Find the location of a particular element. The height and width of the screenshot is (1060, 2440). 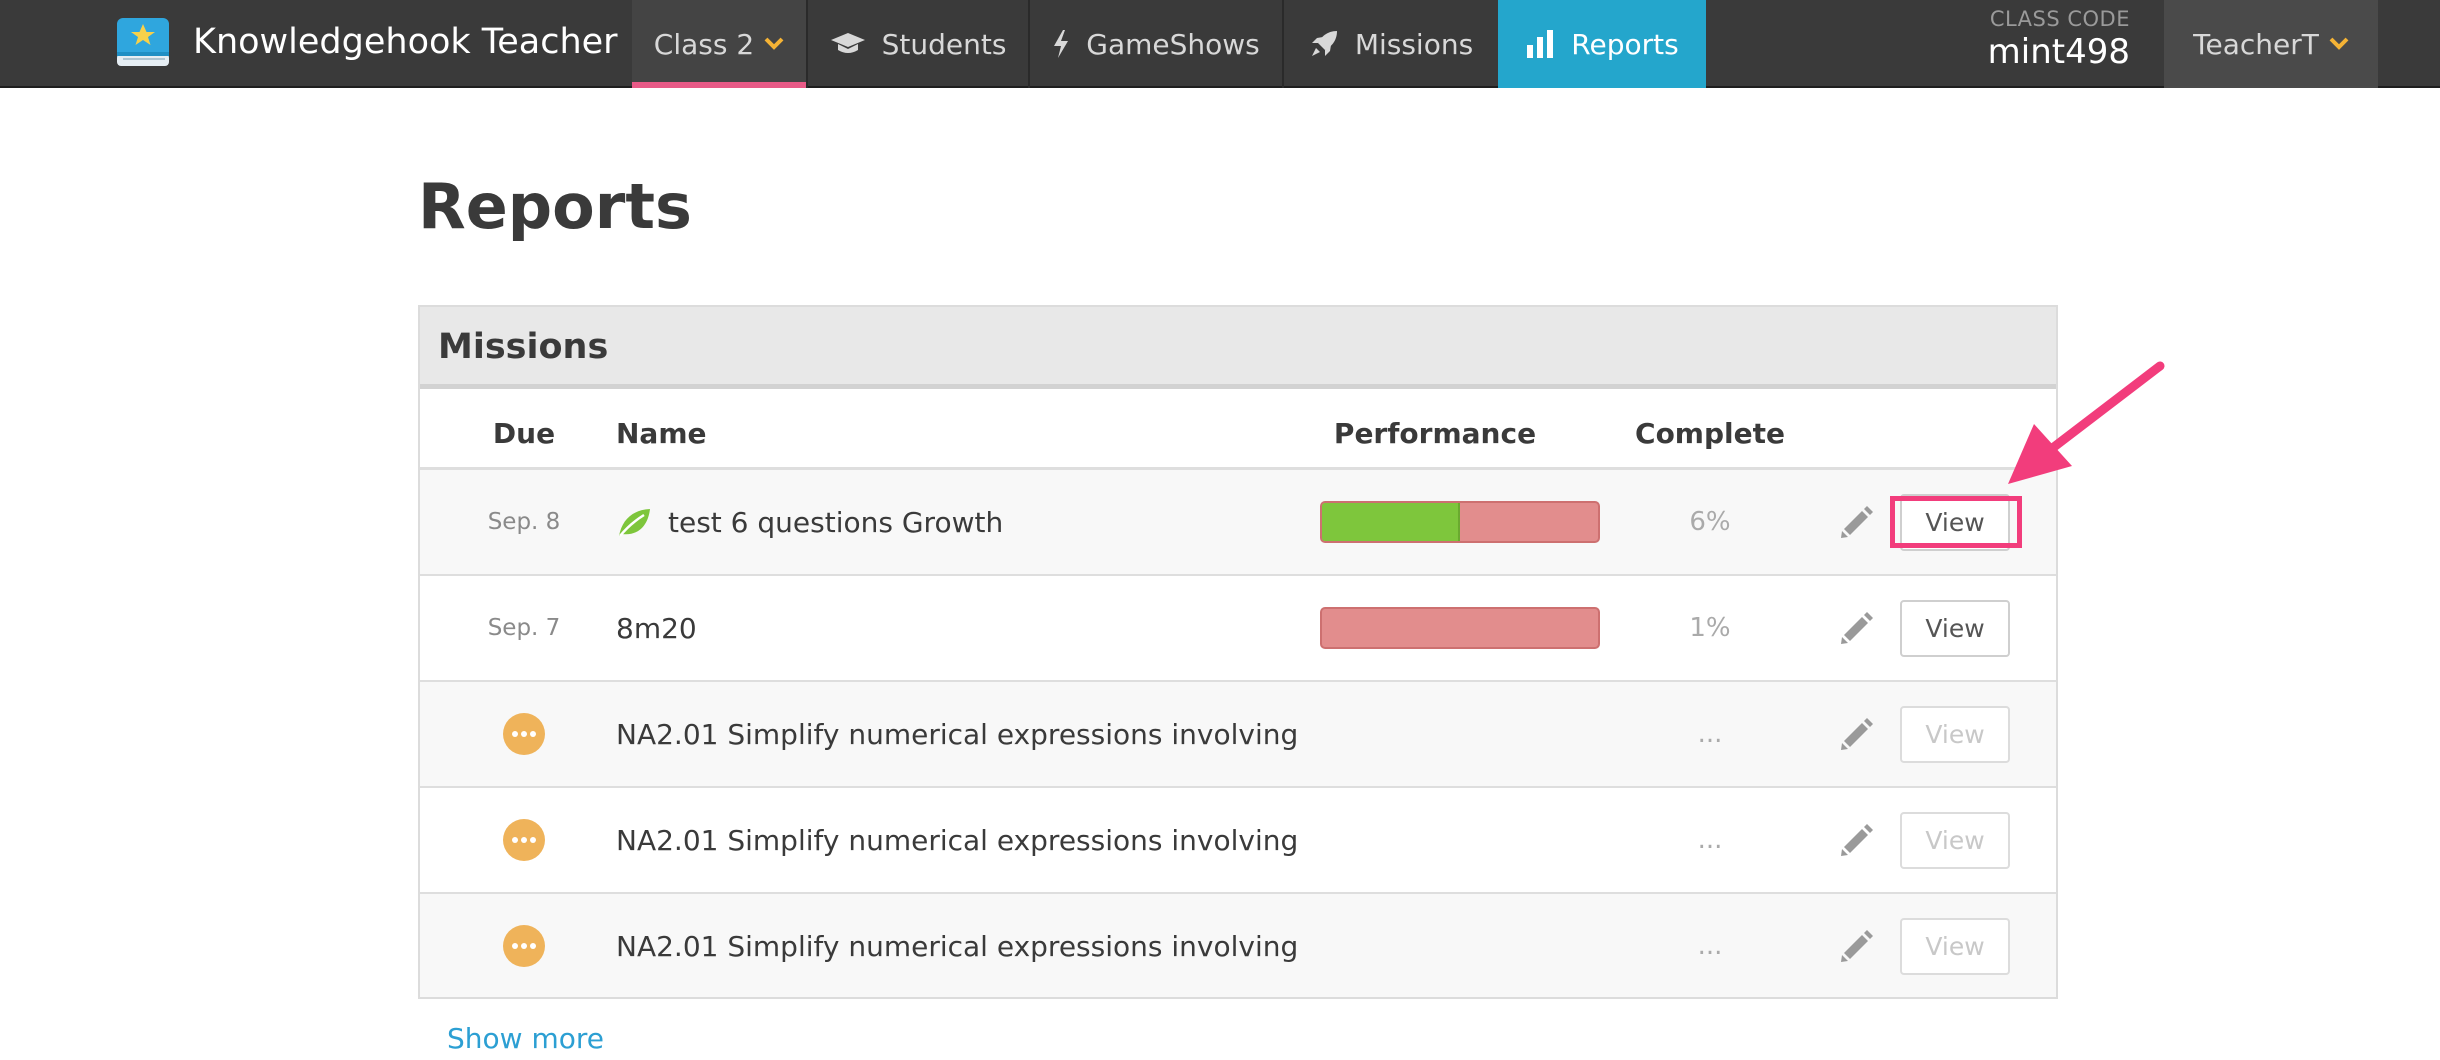

nav-students: Students is located at coordinates (918, 44).